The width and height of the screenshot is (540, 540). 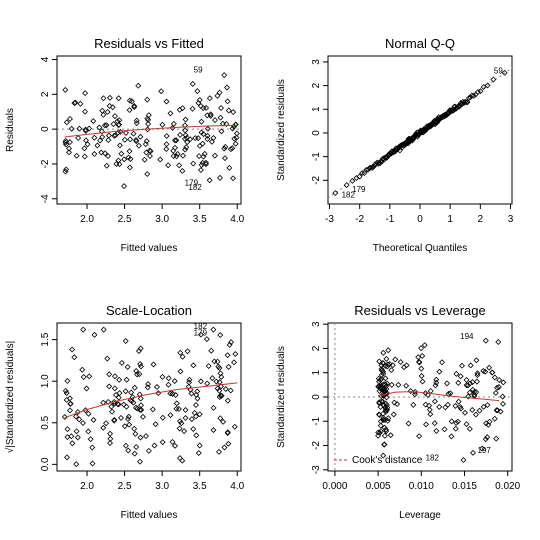 What do you see at coordinates (45, 94) in the screenshot?
I see `y-tick-label: 2` at bounding box center [45, 94].